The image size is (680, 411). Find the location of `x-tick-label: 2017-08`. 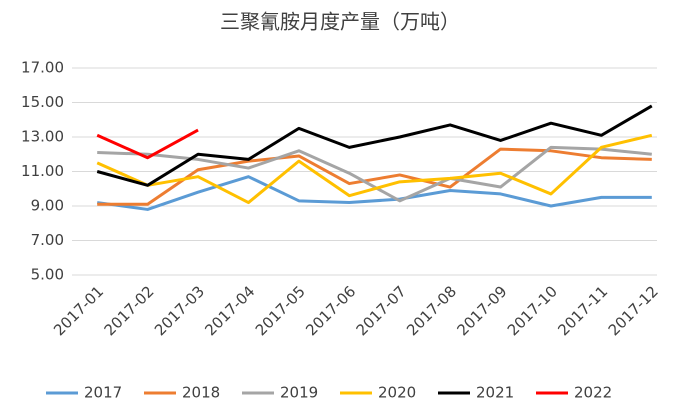

x-tick-label: 2017-08 is located at coordinates (431, 310).